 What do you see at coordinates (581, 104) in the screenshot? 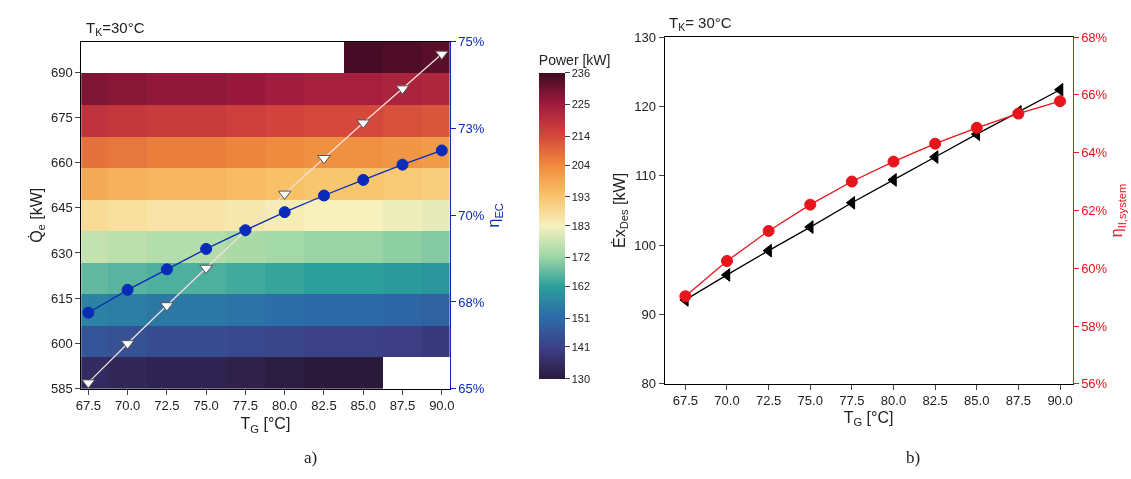
I see `color-bar-label: 225` at bounding box center [581, 104].